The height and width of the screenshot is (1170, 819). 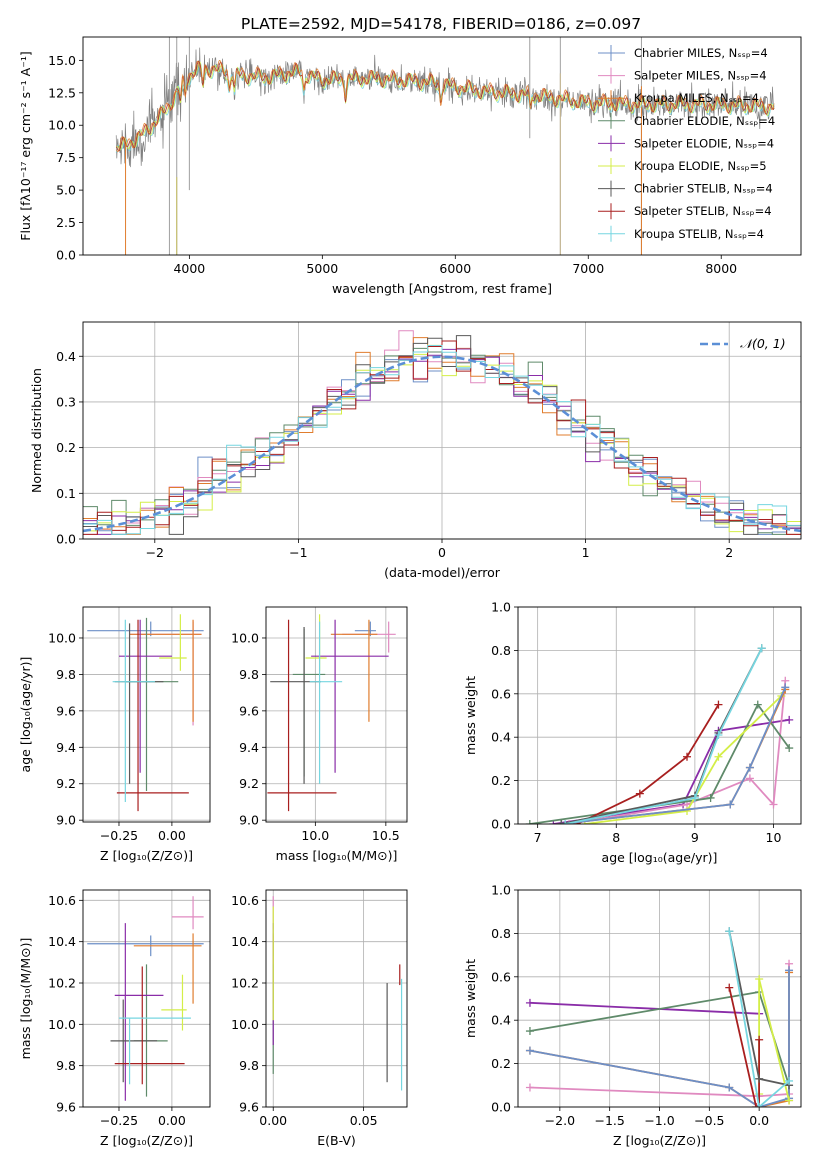 I want to click on x-tick-label: 7000, so click(x=588, y=268).